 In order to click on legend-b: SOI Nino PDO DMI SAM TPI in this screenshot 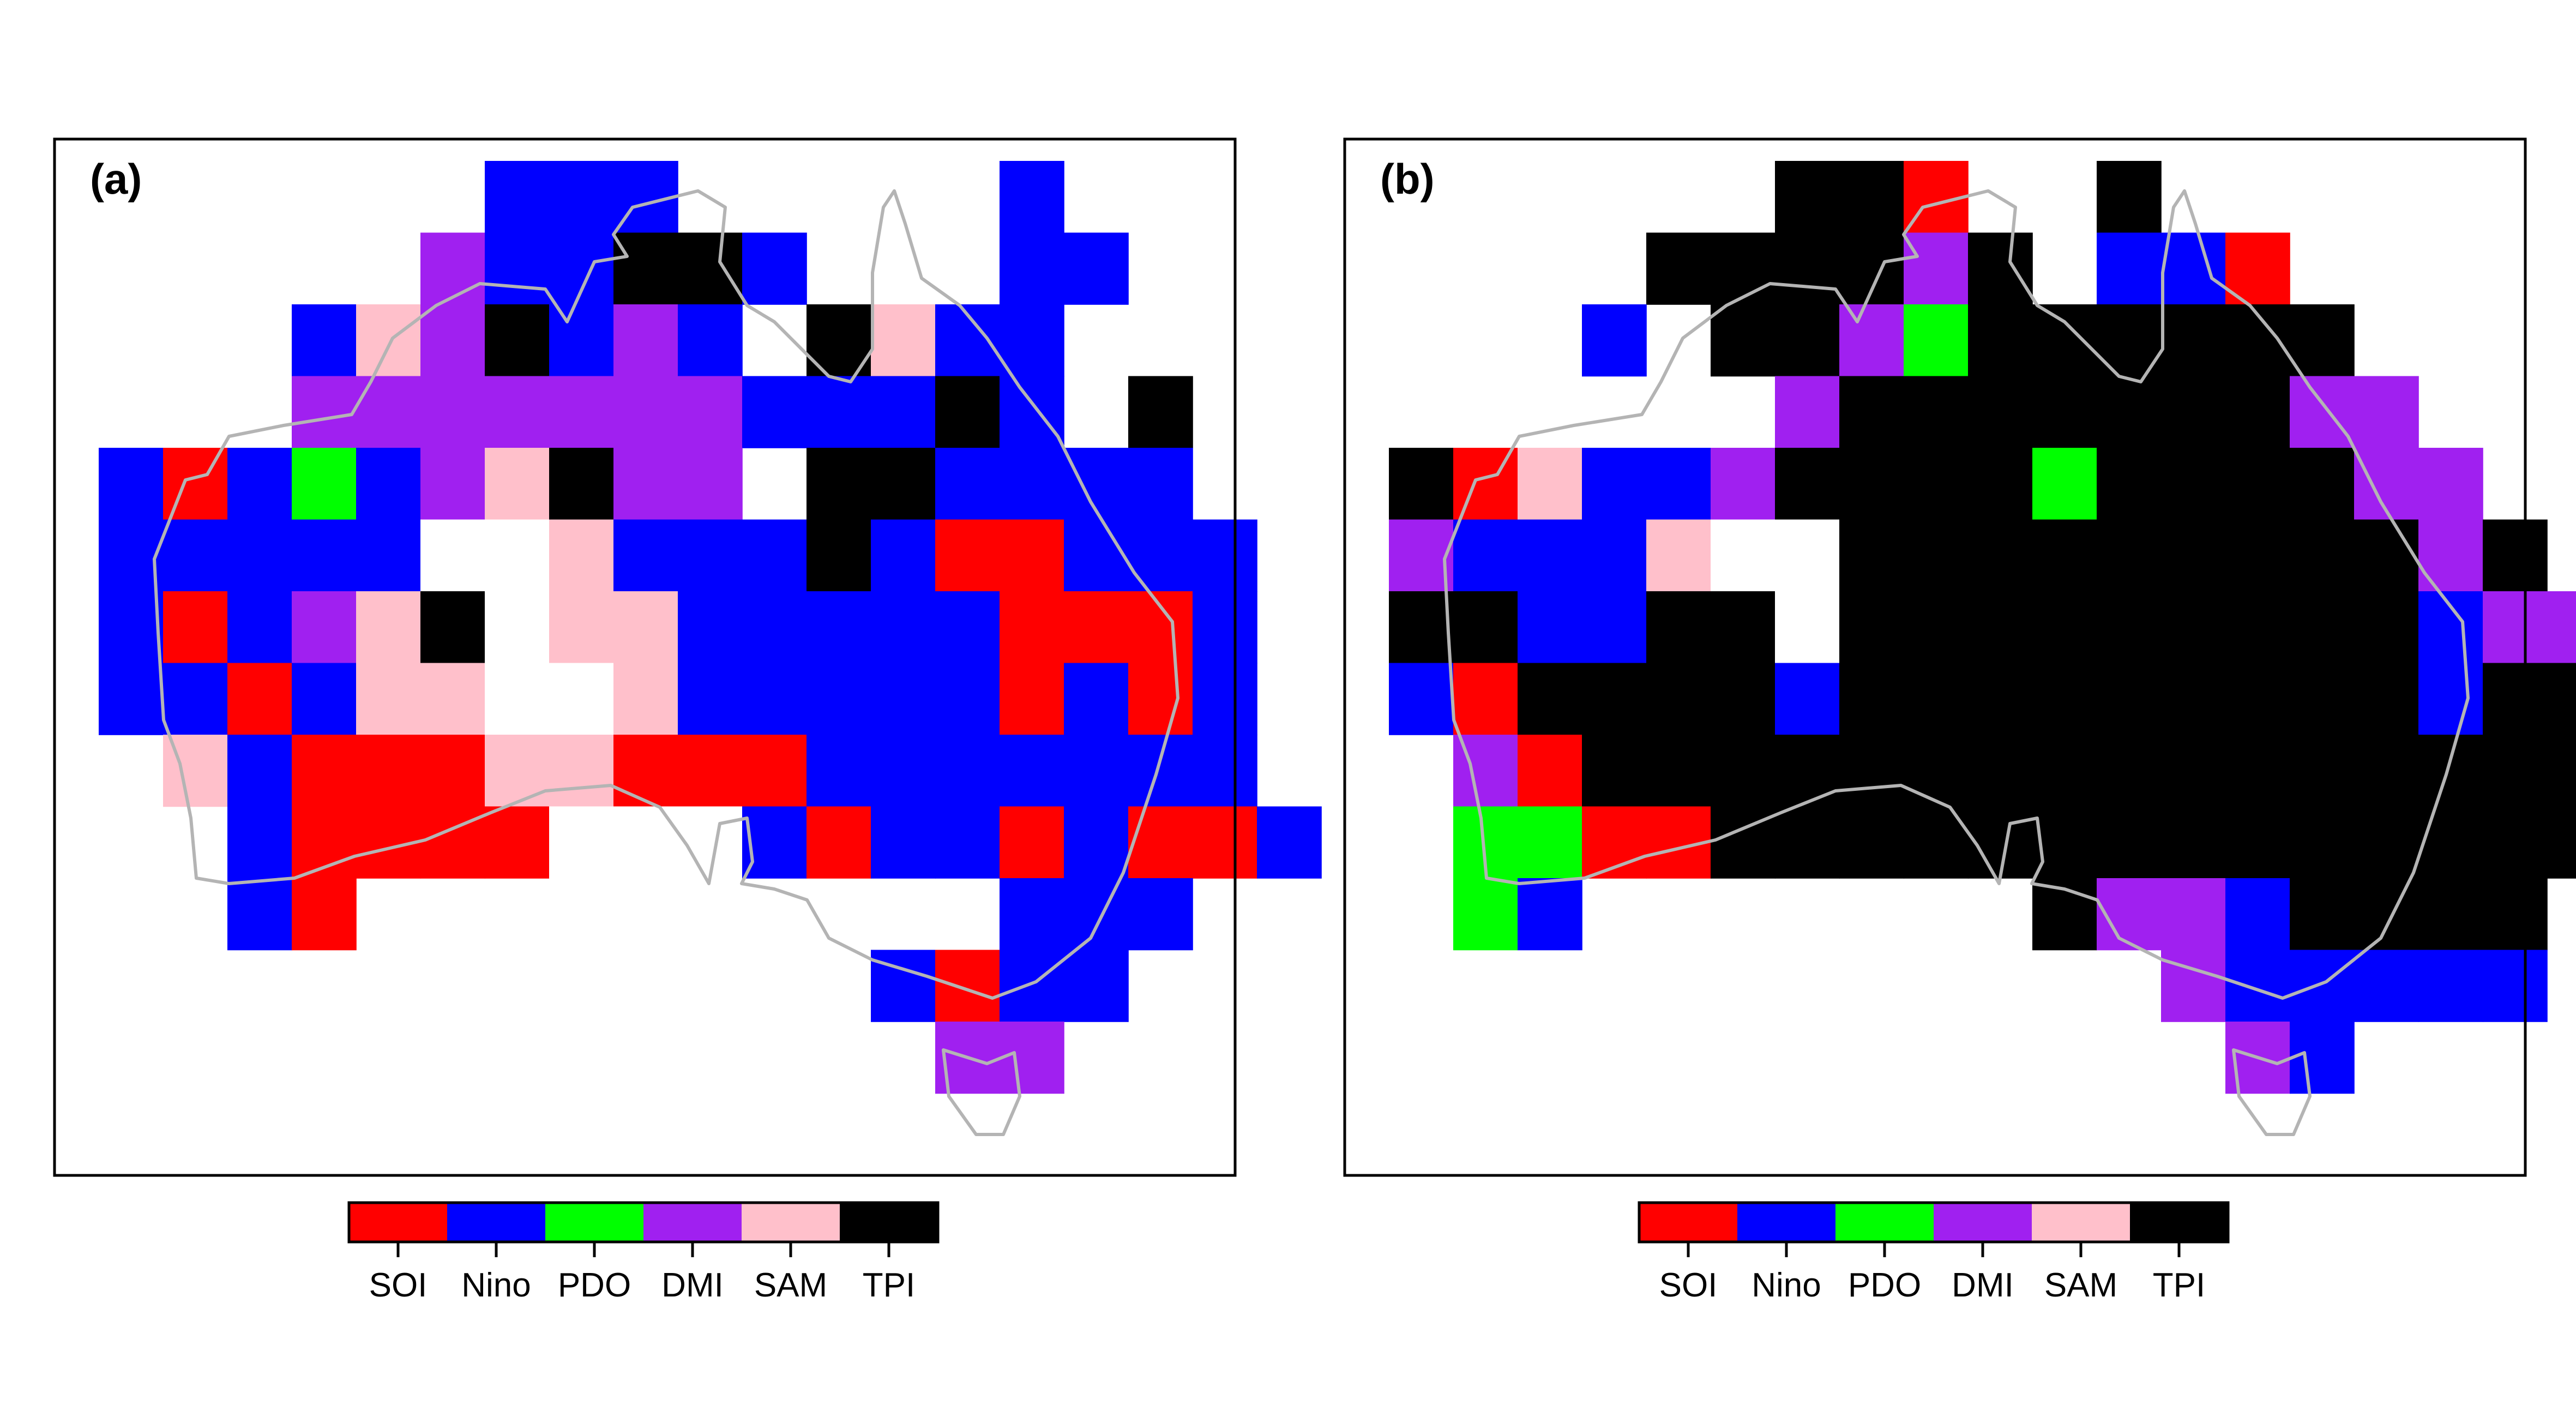, I will do `click(1934, 1252)`.